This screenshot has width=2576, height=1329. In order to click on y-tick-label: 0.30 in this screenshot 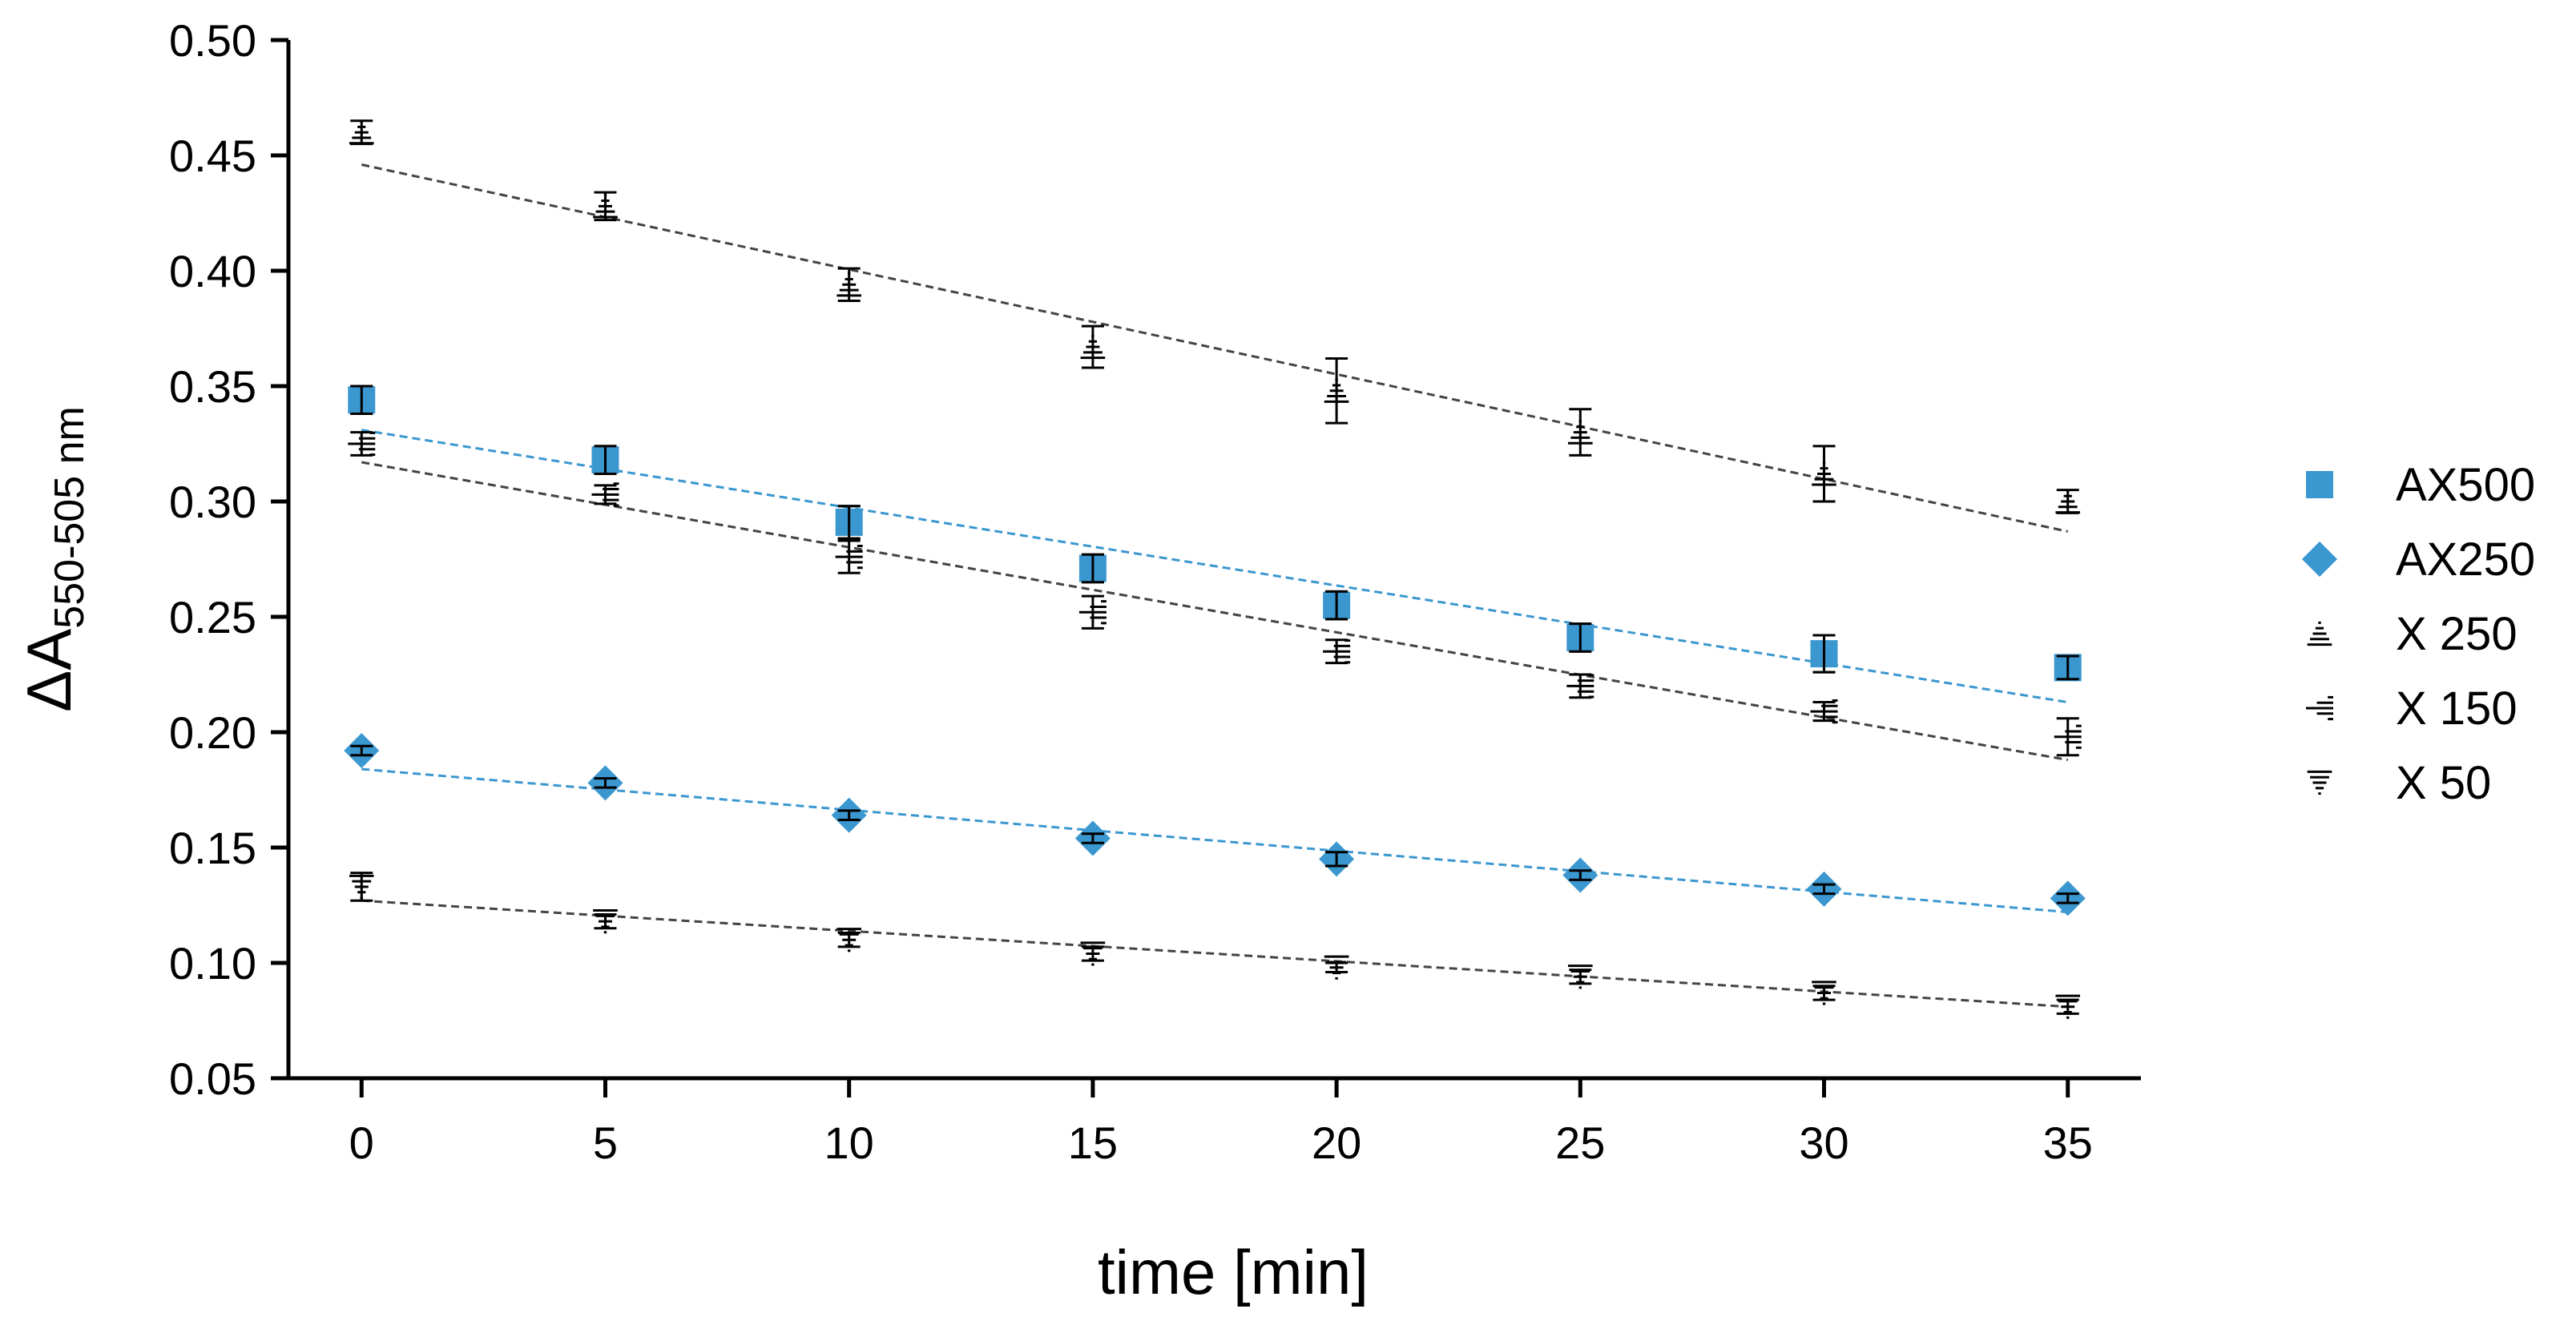, I will do `click(212, 502)`.